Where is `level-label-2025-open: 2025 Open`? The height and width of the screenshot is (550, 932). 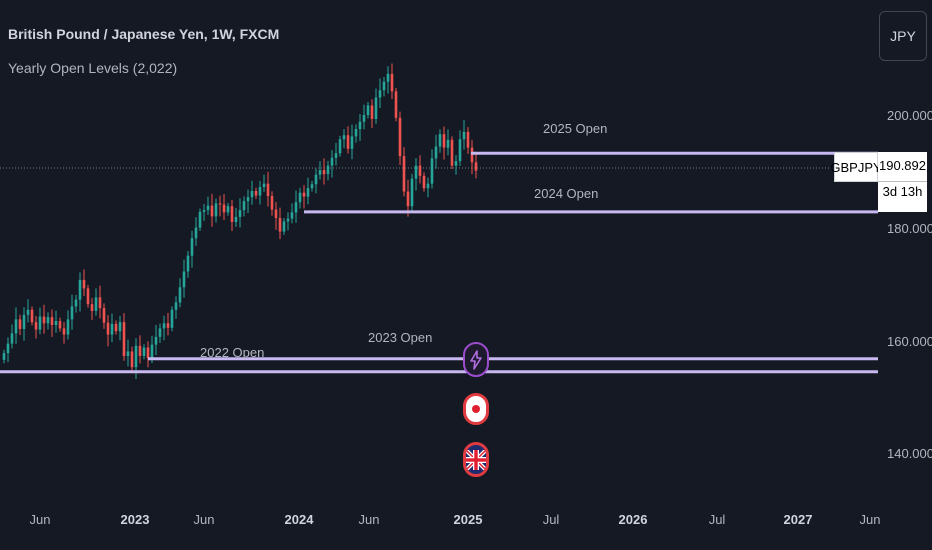 level-label-2025-open: 2025 Open is located at coordinates (575, 128).